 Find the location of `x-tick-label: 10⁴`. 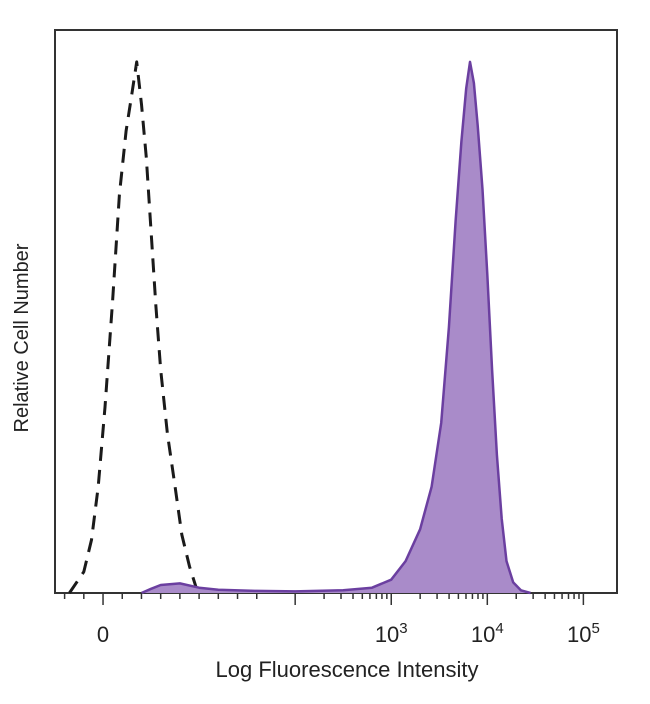

x-tick-label: 10⁴ is located at coordinates (487, 633).